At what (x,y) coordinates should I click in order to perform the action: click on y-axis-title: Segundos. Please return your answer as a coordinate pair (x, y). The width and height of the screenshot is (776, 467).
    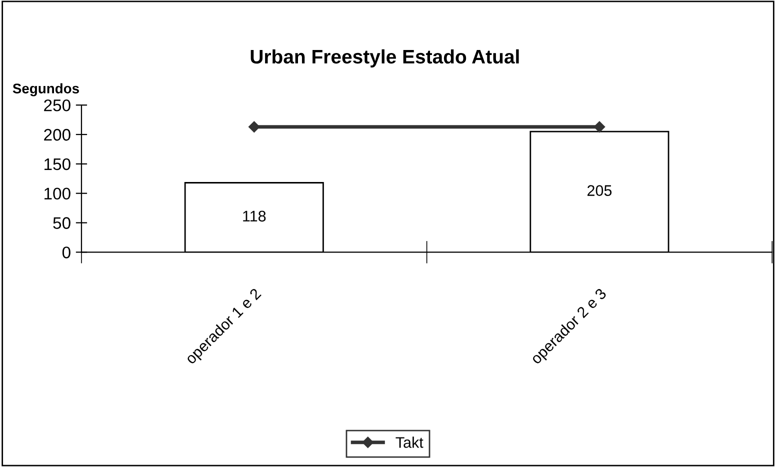
    Looking at the image, I should click on (45, 89).